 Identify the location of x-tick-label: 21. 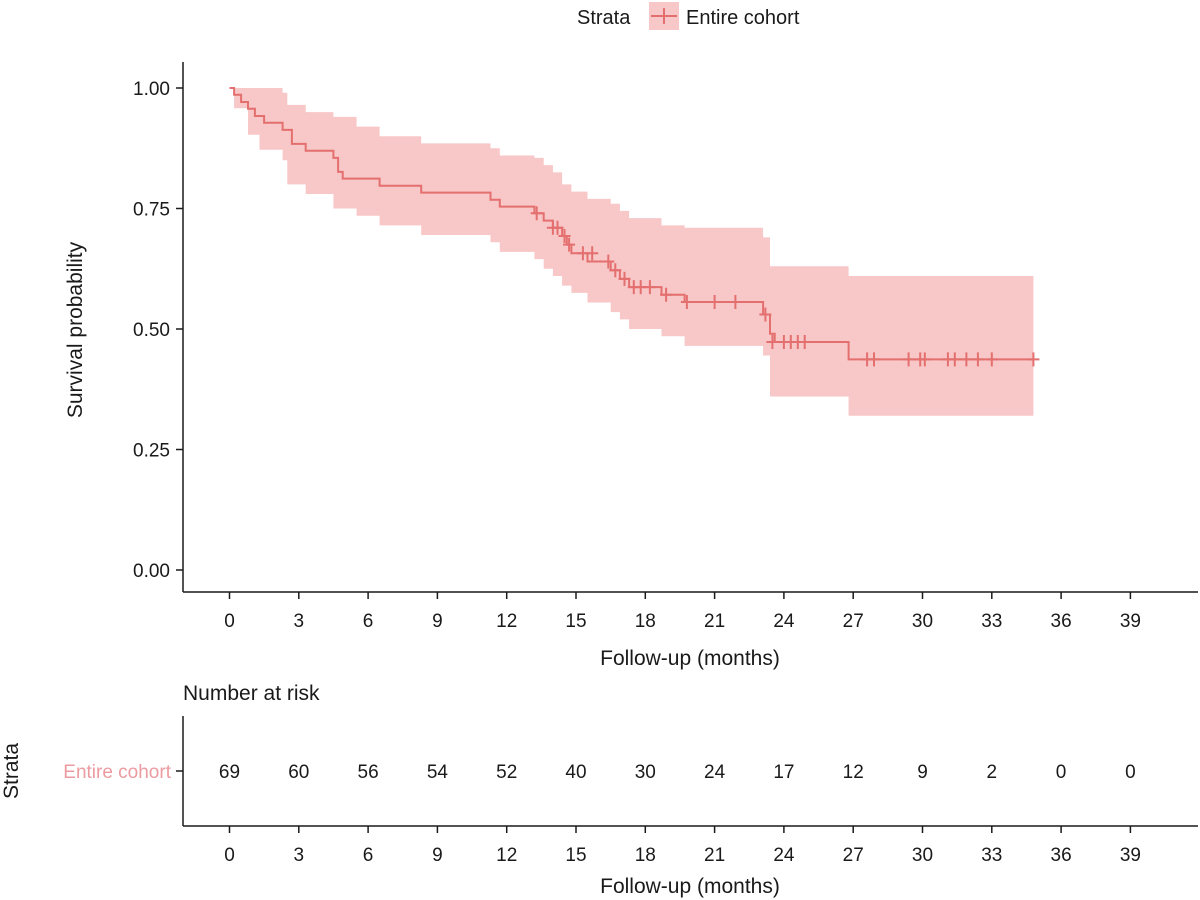
(714, 621).